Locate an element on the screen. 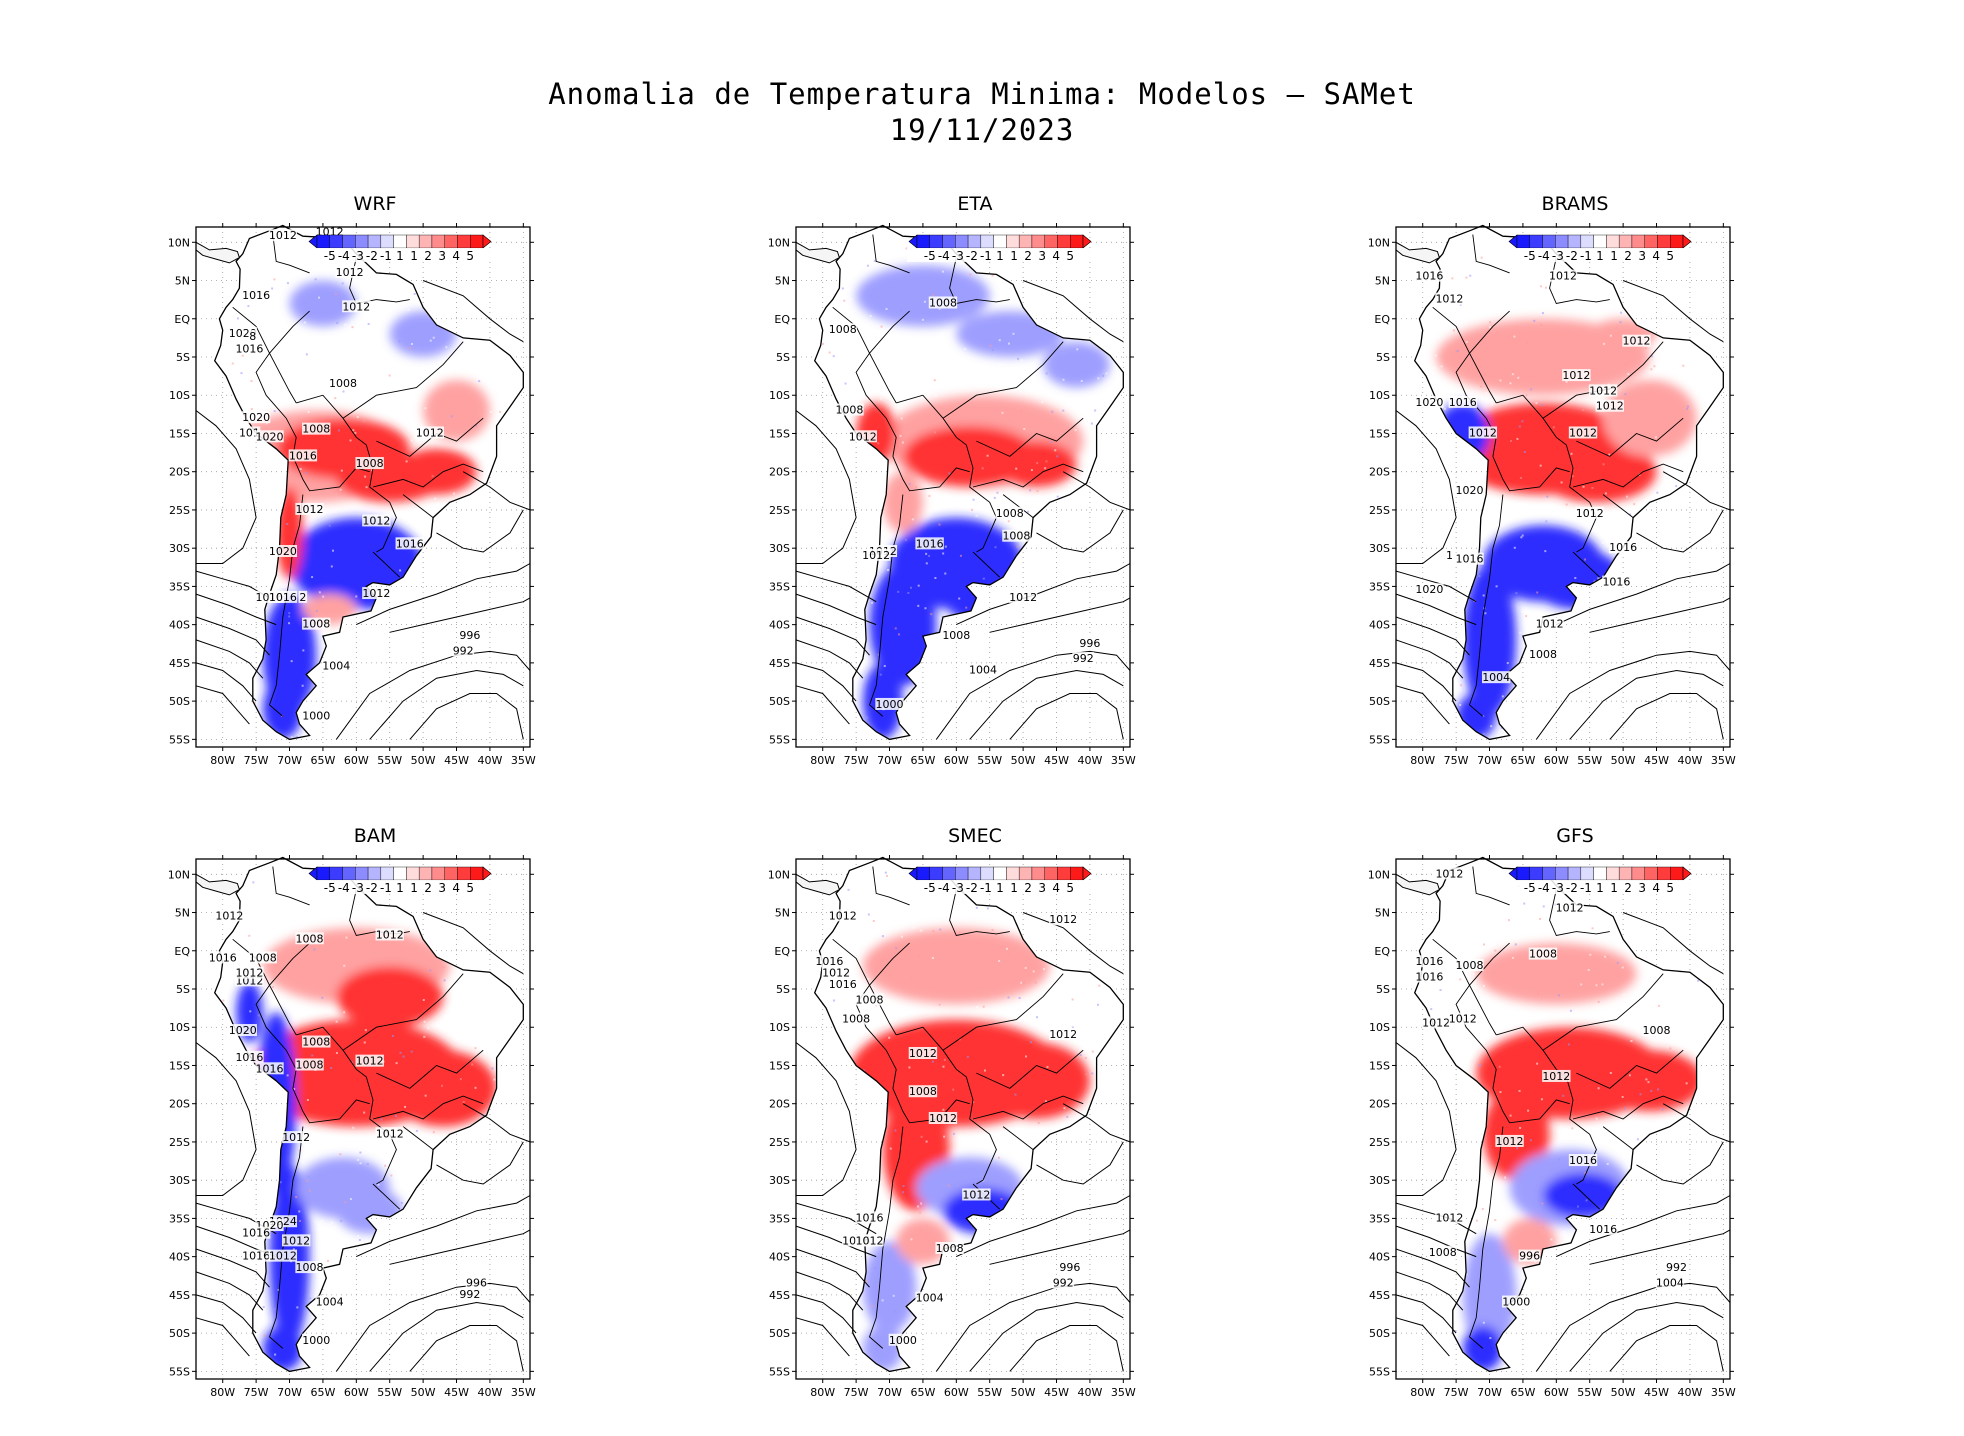 The height and width of the screenshot is (1436, 1964). lat-tick-label: 25S is located at coordinates (779, 510).